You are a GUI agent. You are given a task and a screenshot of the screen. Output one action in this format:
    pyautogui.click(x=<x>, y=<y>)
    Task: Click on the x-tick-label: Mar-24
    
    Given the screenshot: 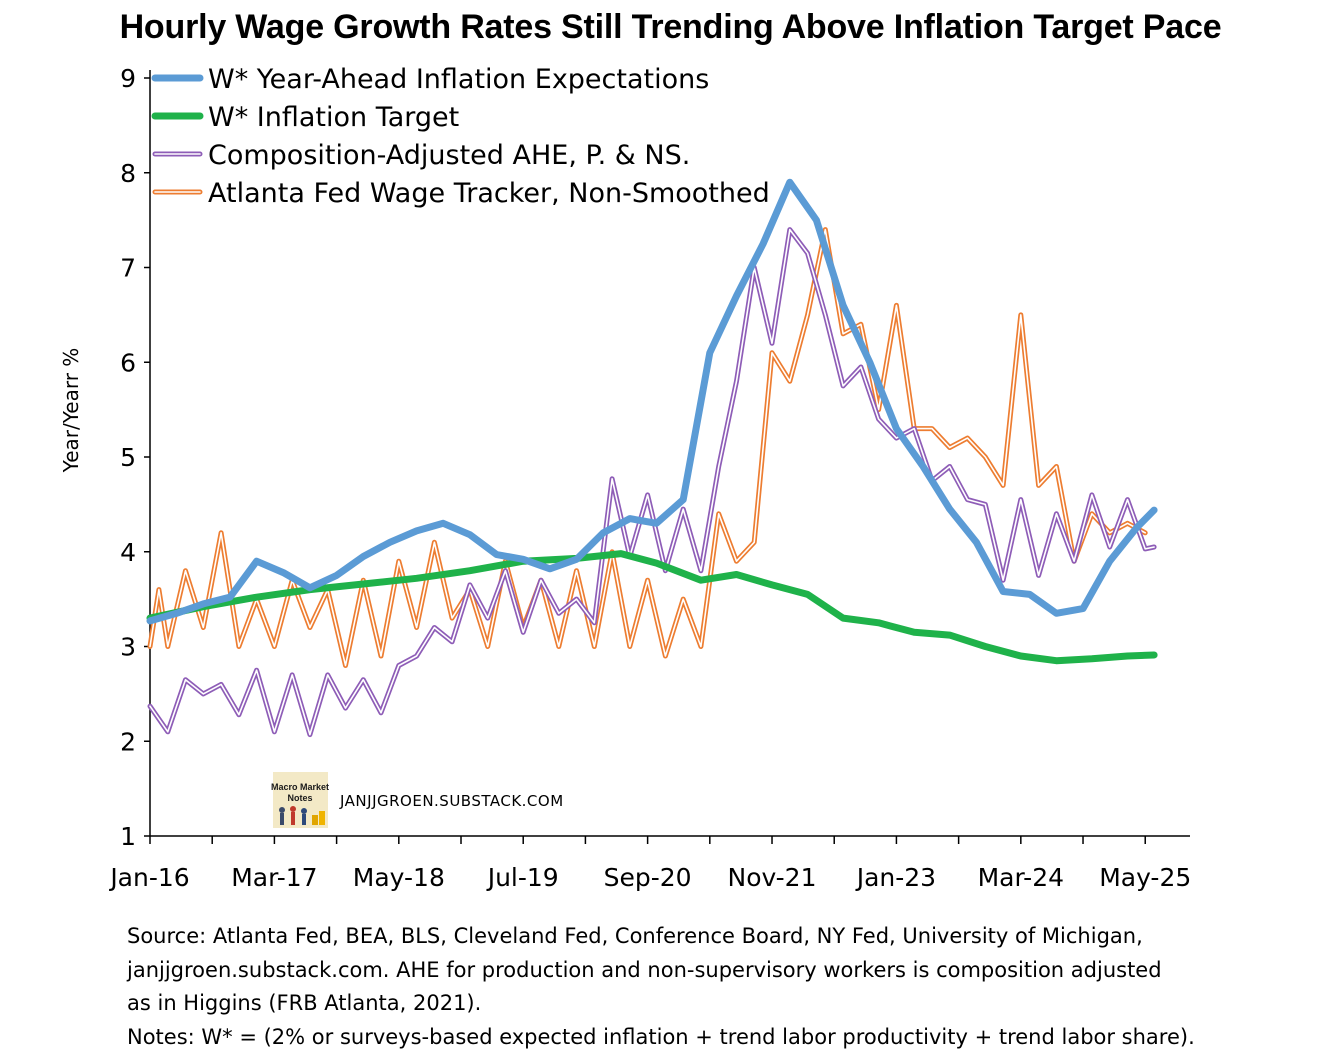 What is the action you would take?
    pyautogui.click(x=1021, y=877)
    